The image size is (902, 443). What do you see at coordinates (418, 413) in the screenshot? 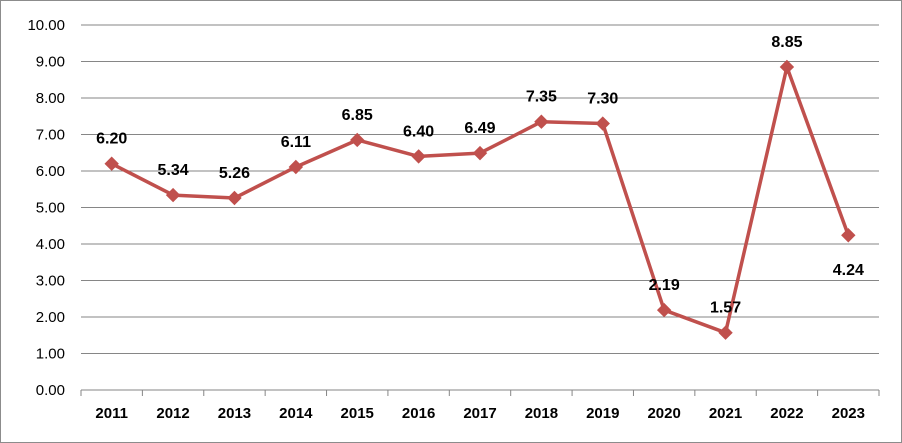
I see `x-tick-label: 2016` at bounding box center [418, 413].